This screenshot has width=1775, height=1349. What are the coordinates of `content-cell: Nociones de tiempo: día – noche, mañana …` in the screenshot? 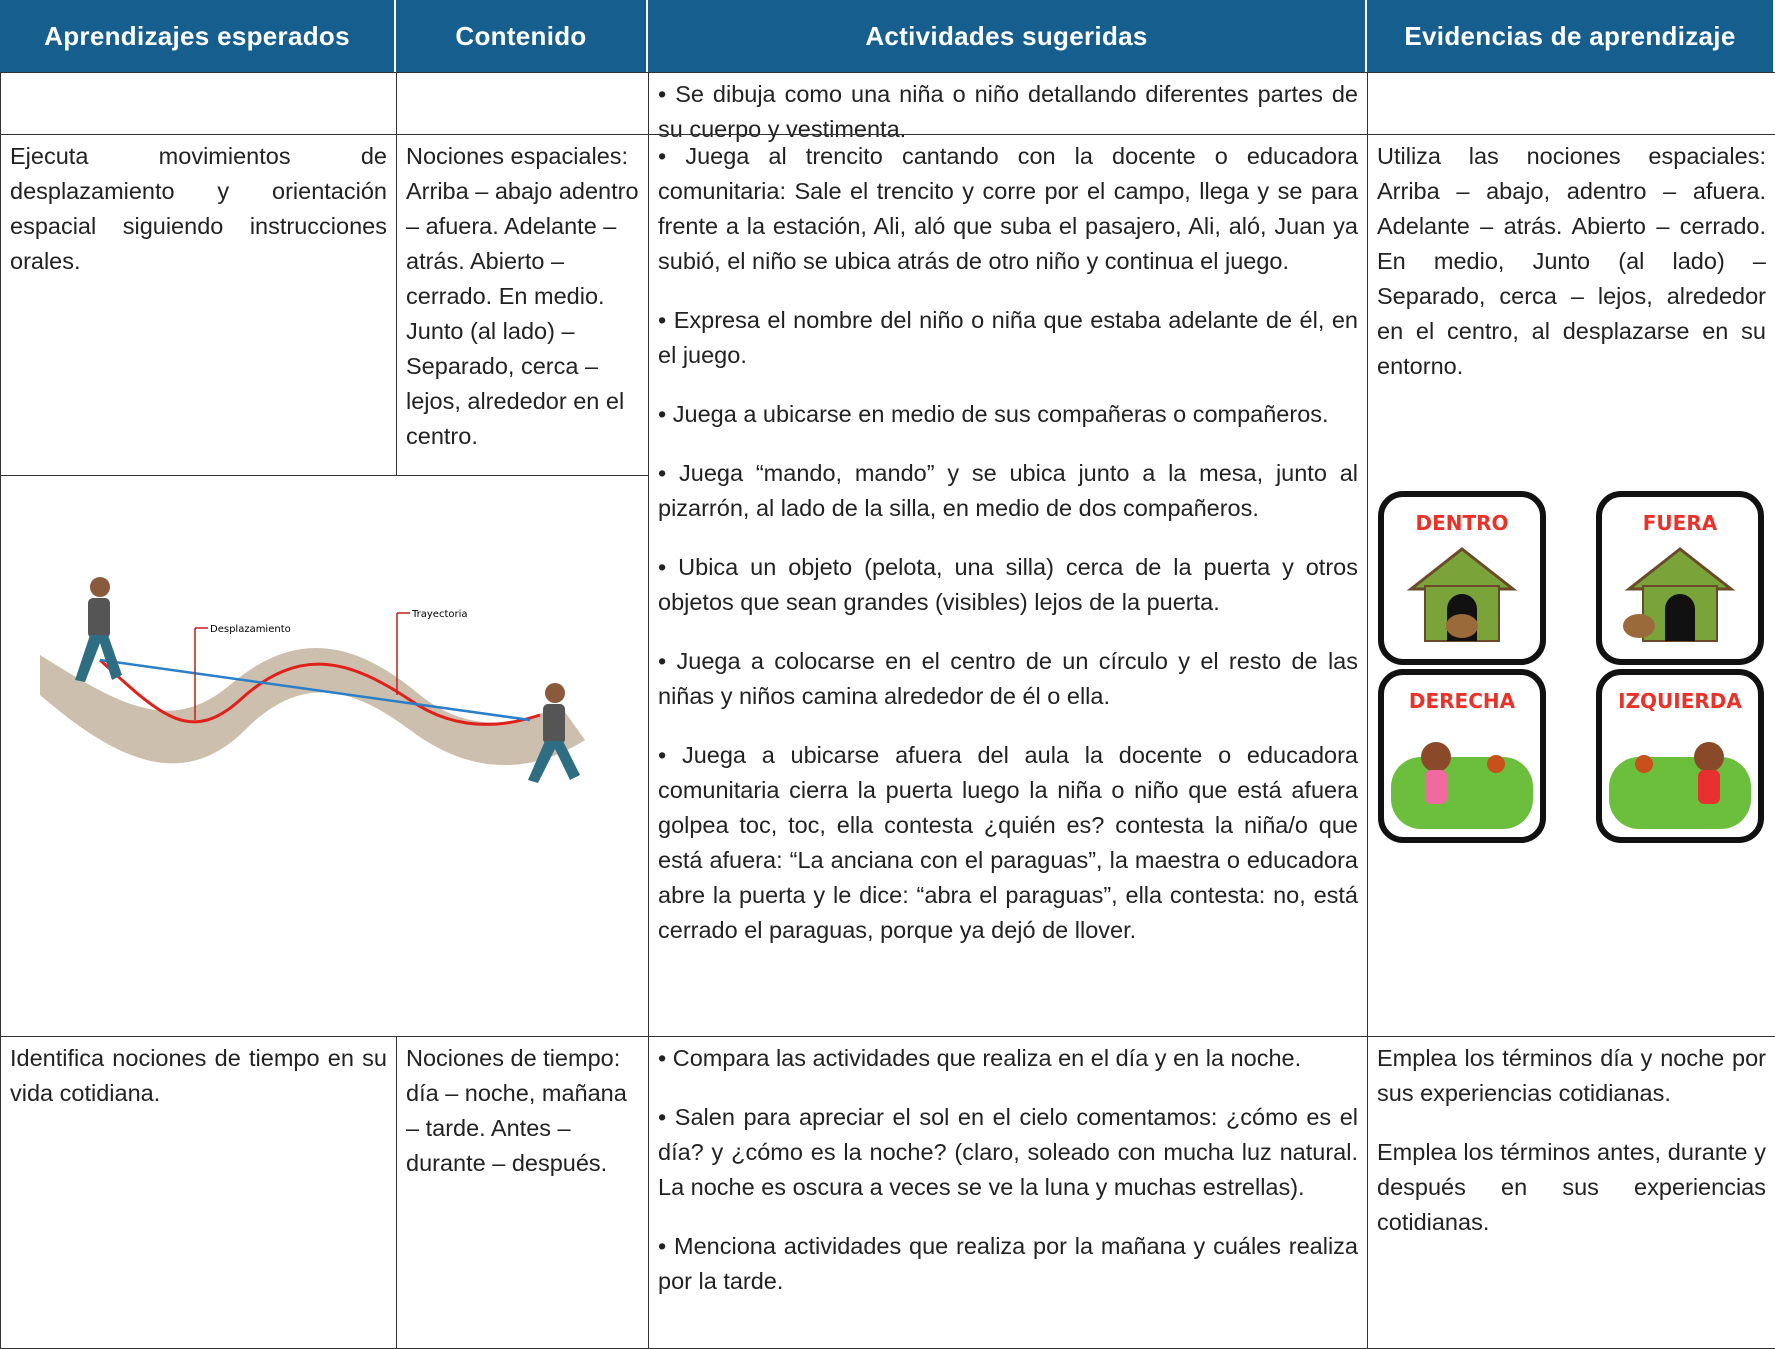 It's located at (522, 1192).